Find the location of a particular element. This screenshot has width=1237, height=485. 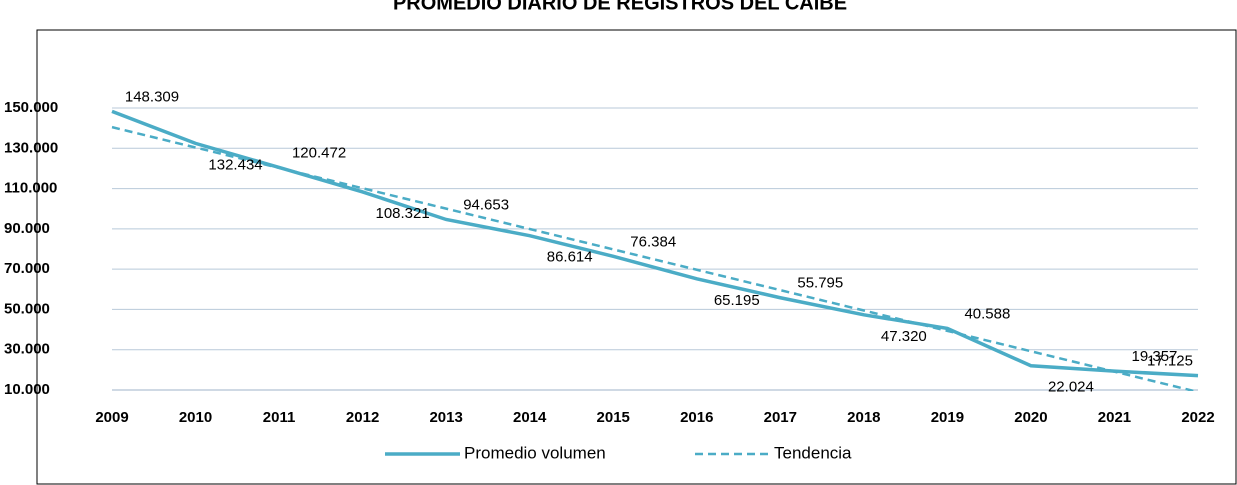

x-tick-label: 2019 is located at coordinates (947, 417).